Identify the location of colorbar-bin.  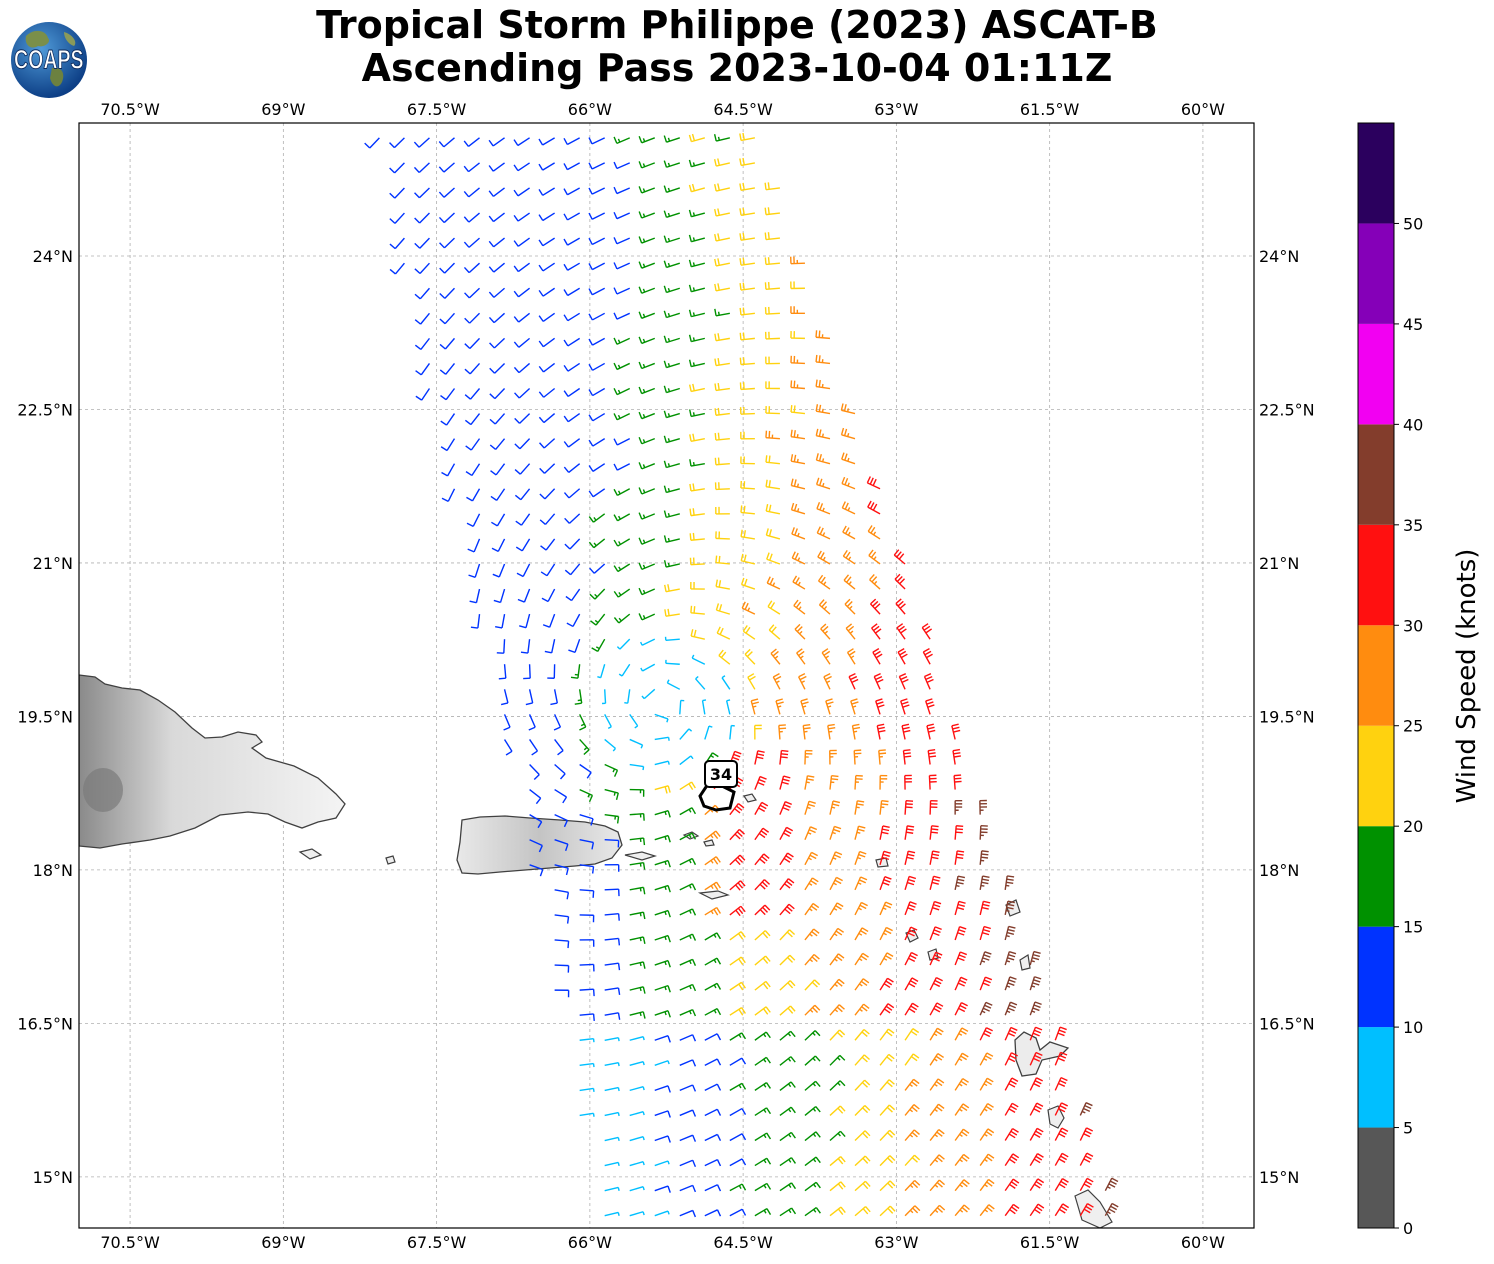
(1376, 977).